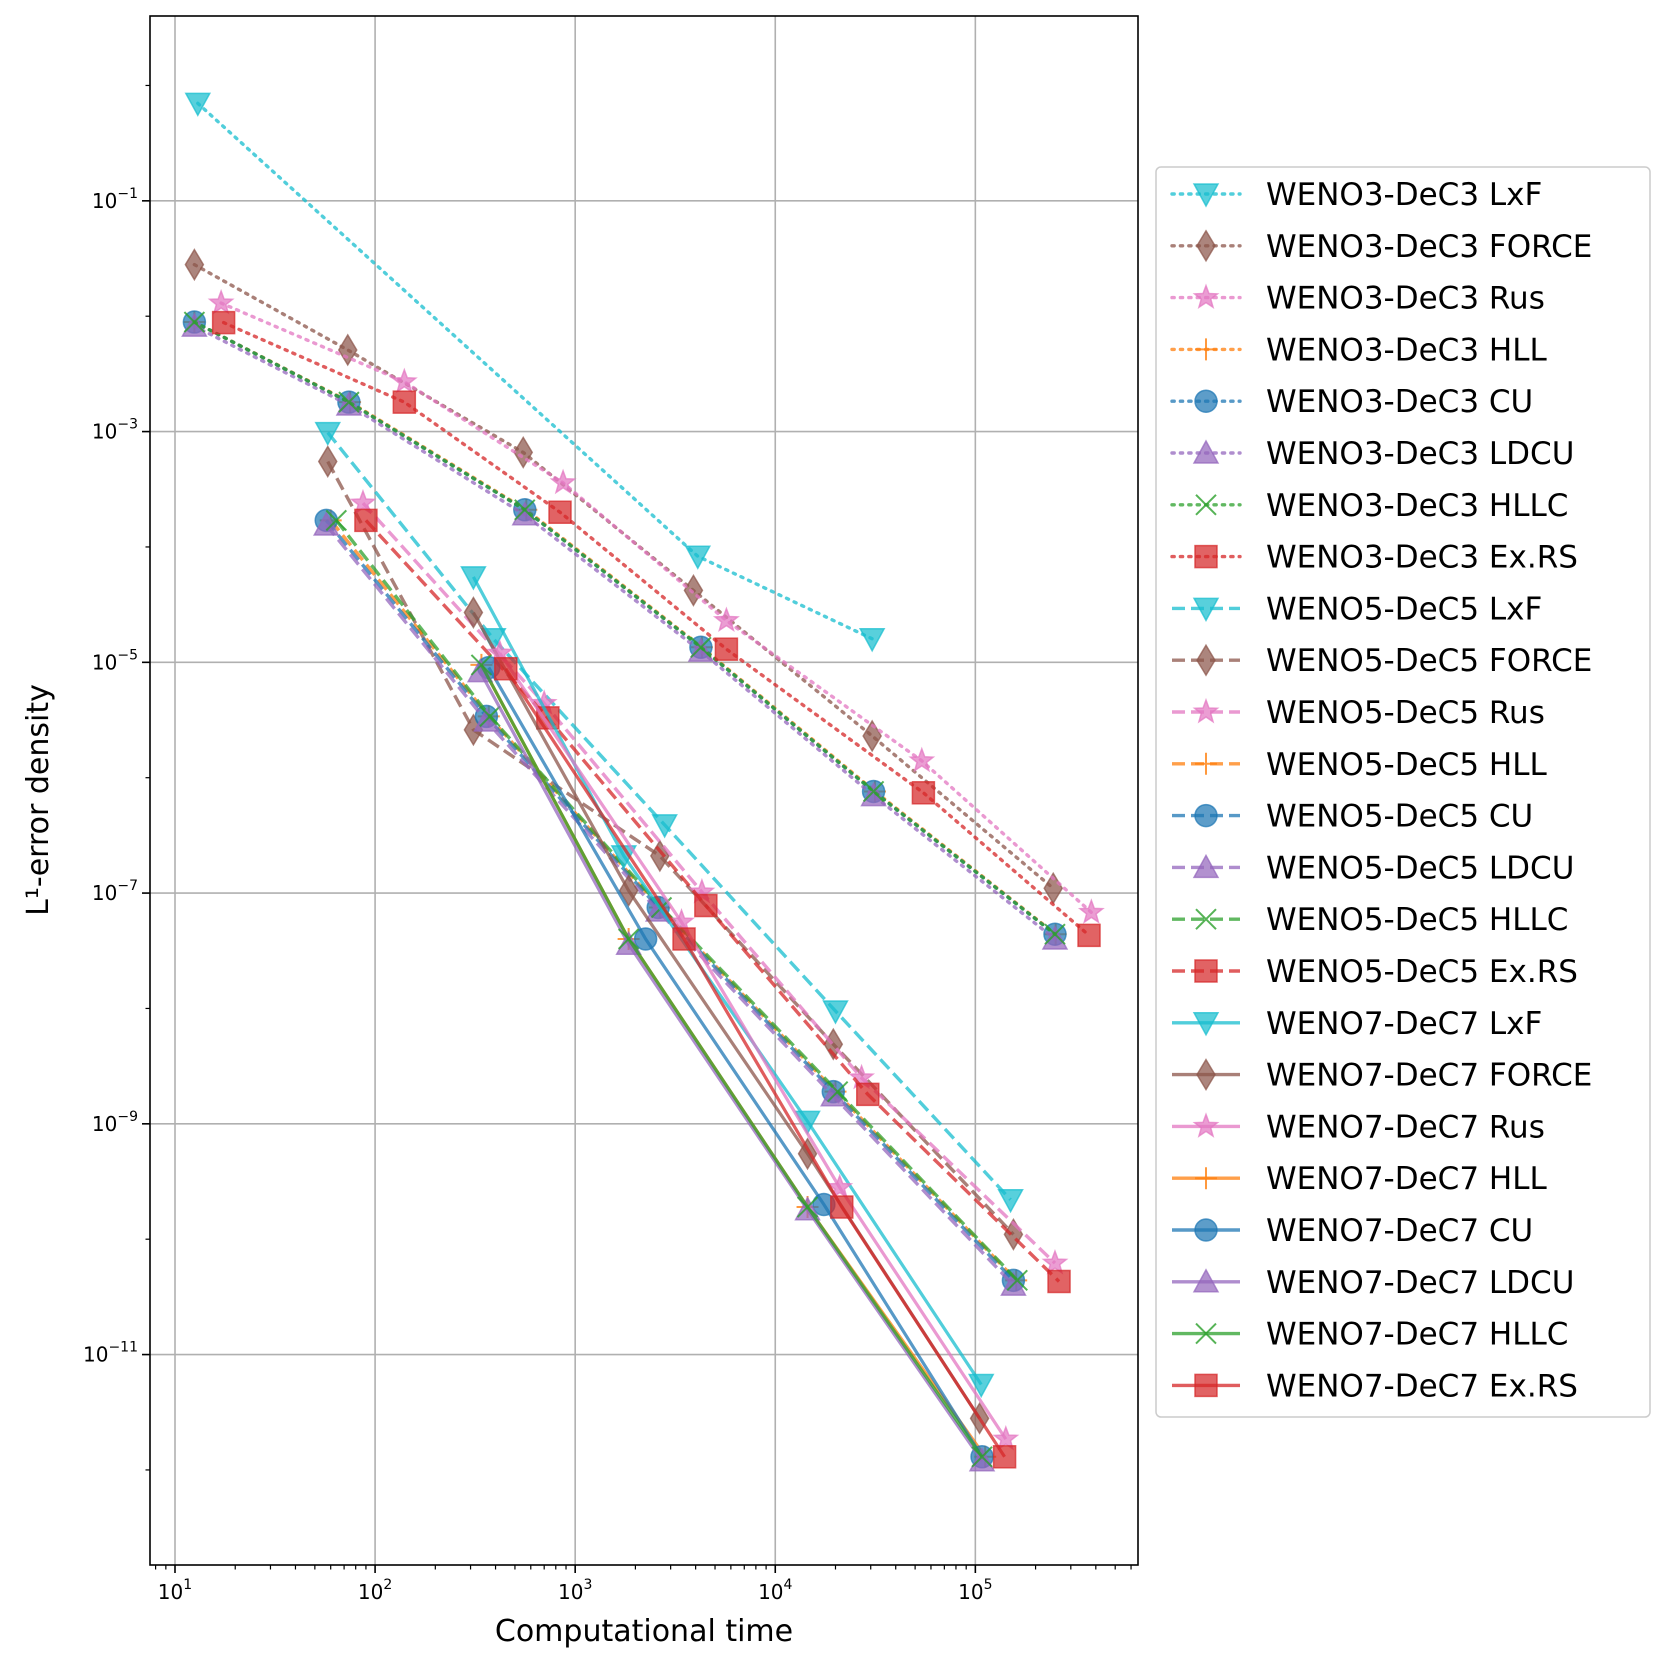  What do you see at coordinates (1417, 506) in the screenshot?
I see `legend-label: WENO3-DeC3 HLLC` at bounding box center [1417, 506].